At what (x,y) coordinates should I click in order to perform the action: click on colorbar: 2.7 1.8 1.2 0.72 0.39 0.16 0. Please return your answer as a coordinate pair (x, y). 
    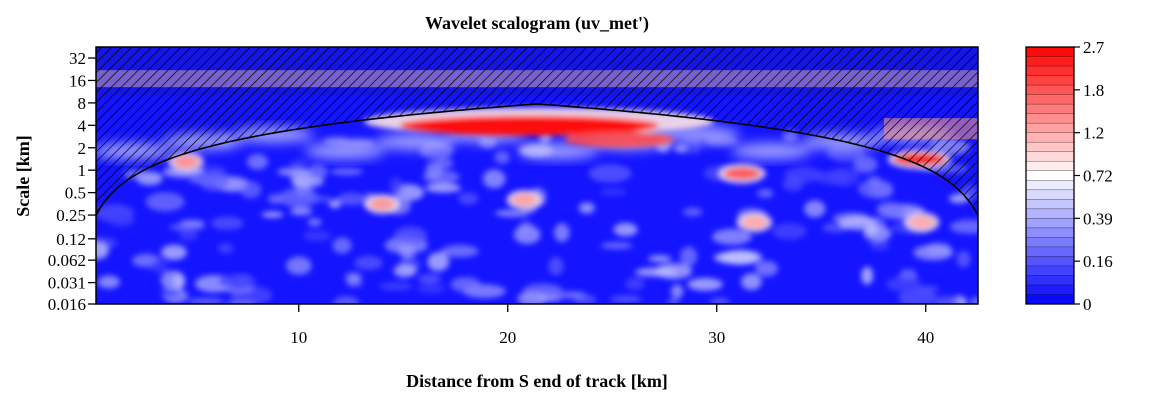
    Looking at the image, I should click on (1069, 176).